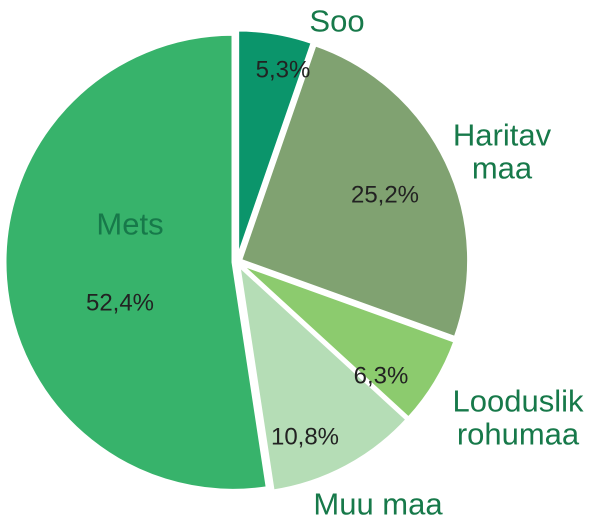  I want to click on category-label: Soo, so click(337, 21).